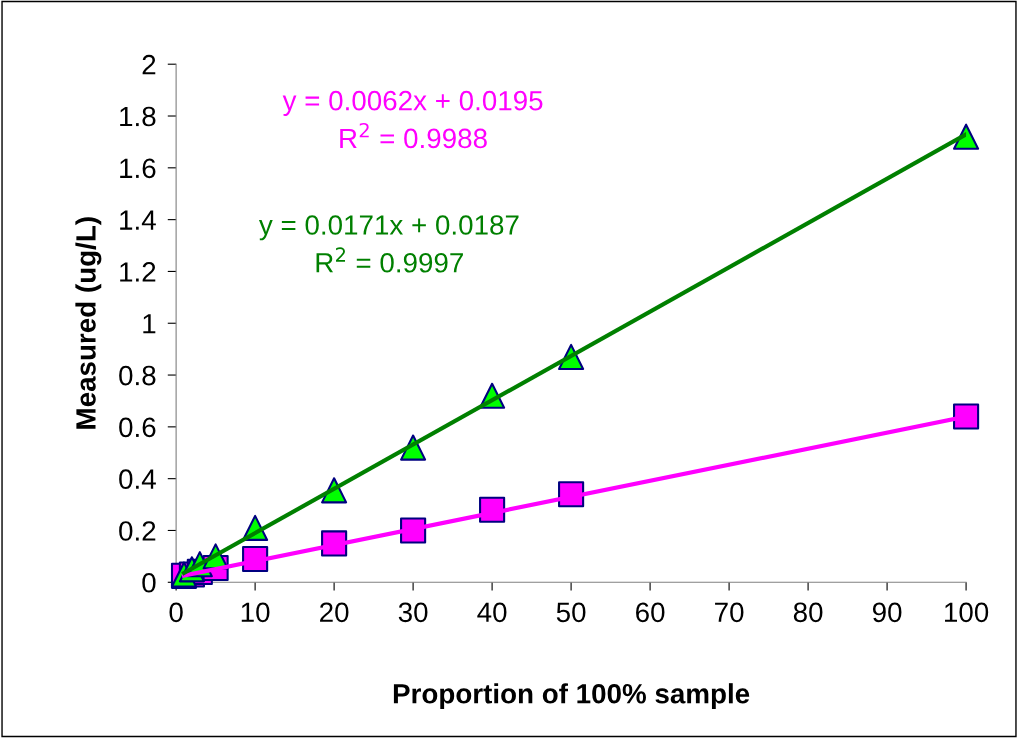  Describe the element at coordinates (729, 612) in the screenshot. I see `x-tick-label: 70` at that location.